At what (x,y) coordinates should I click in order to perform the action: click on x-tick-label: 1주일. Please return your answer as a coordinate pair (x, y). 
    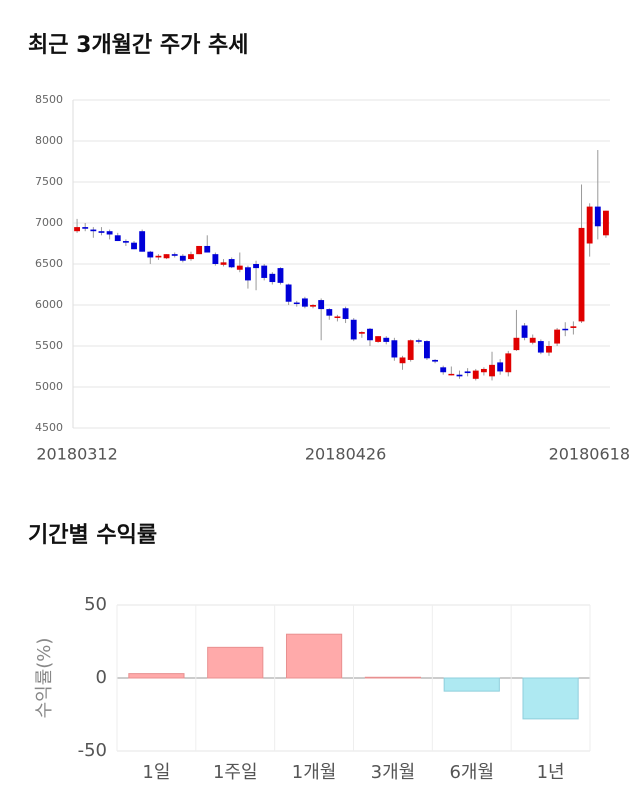
    Looking at the image, I should click on (235, 772).